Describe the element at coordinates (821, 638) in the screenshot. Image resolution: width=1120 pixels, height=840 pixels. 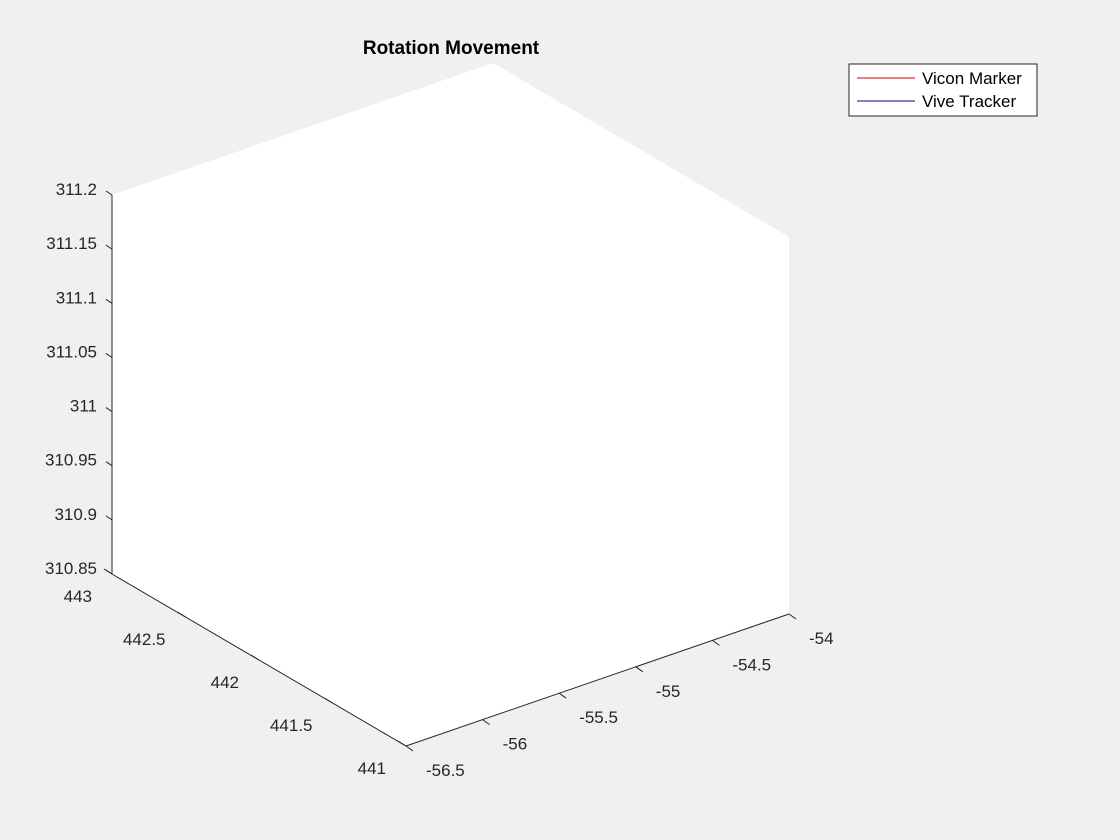
I see `x-axis-tick-label: -54` at that location.